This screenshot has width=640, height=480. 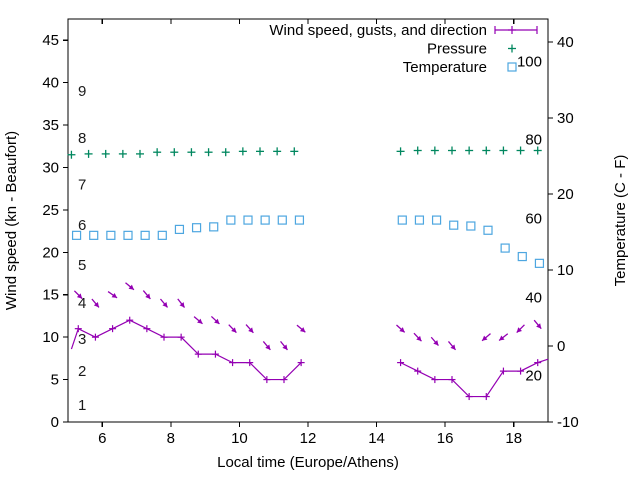 I want to click on y-axis-tick-label: 20, so click(x=50, y=252).